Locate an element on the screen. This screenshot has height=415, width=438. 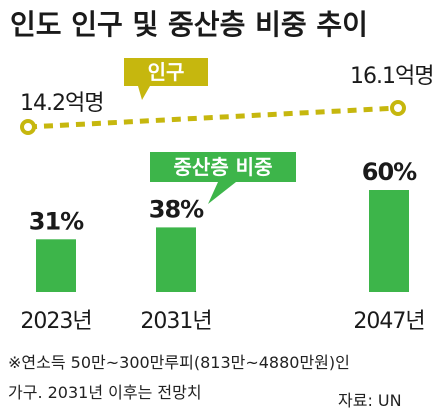
population-point-end is located at coordinates (398, 108).